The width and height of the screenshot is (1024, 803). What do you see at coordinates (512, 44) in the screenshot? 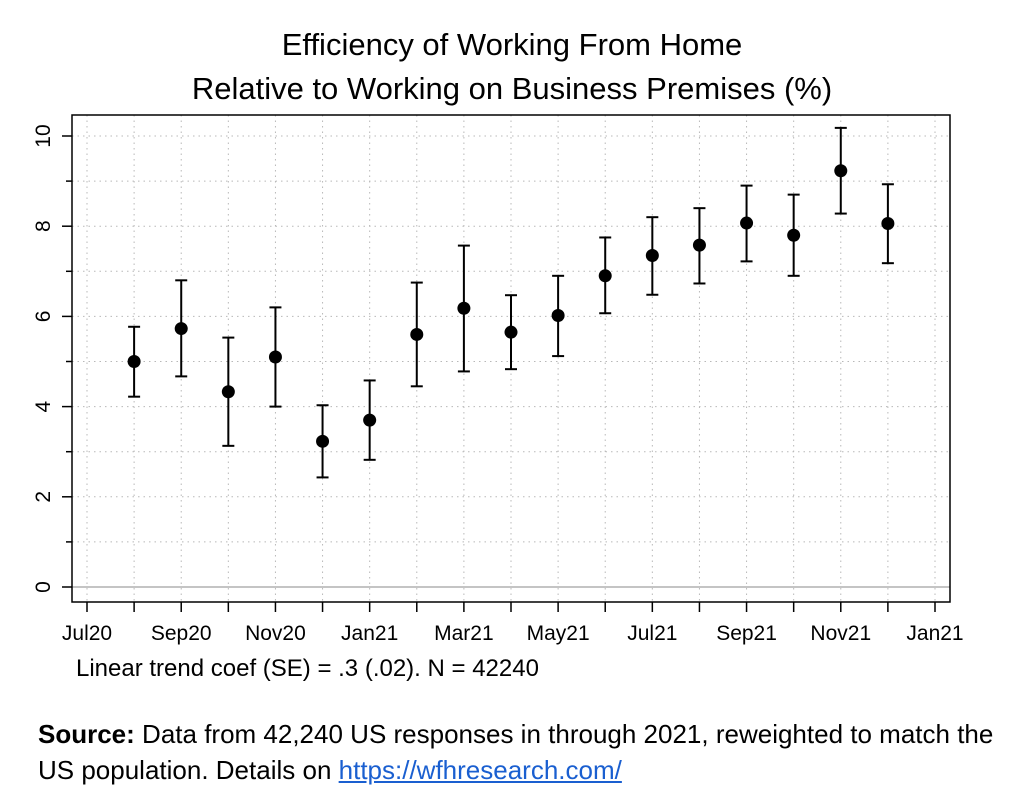
I see `chart-title: Efficiency of Working From Home` at bounding box center [512, 44].